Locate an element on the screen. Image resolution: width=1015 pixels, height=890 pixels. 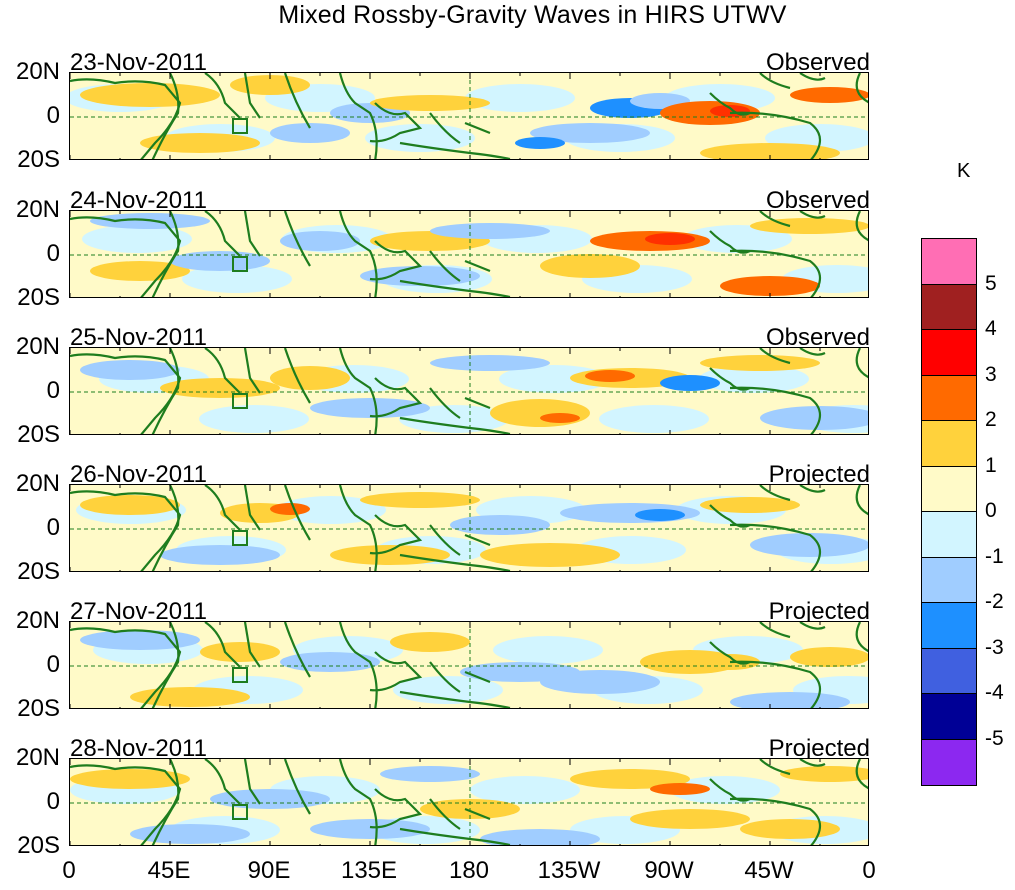
panel-date: 24-Nov-2011 is located at coordinates (138, 200).